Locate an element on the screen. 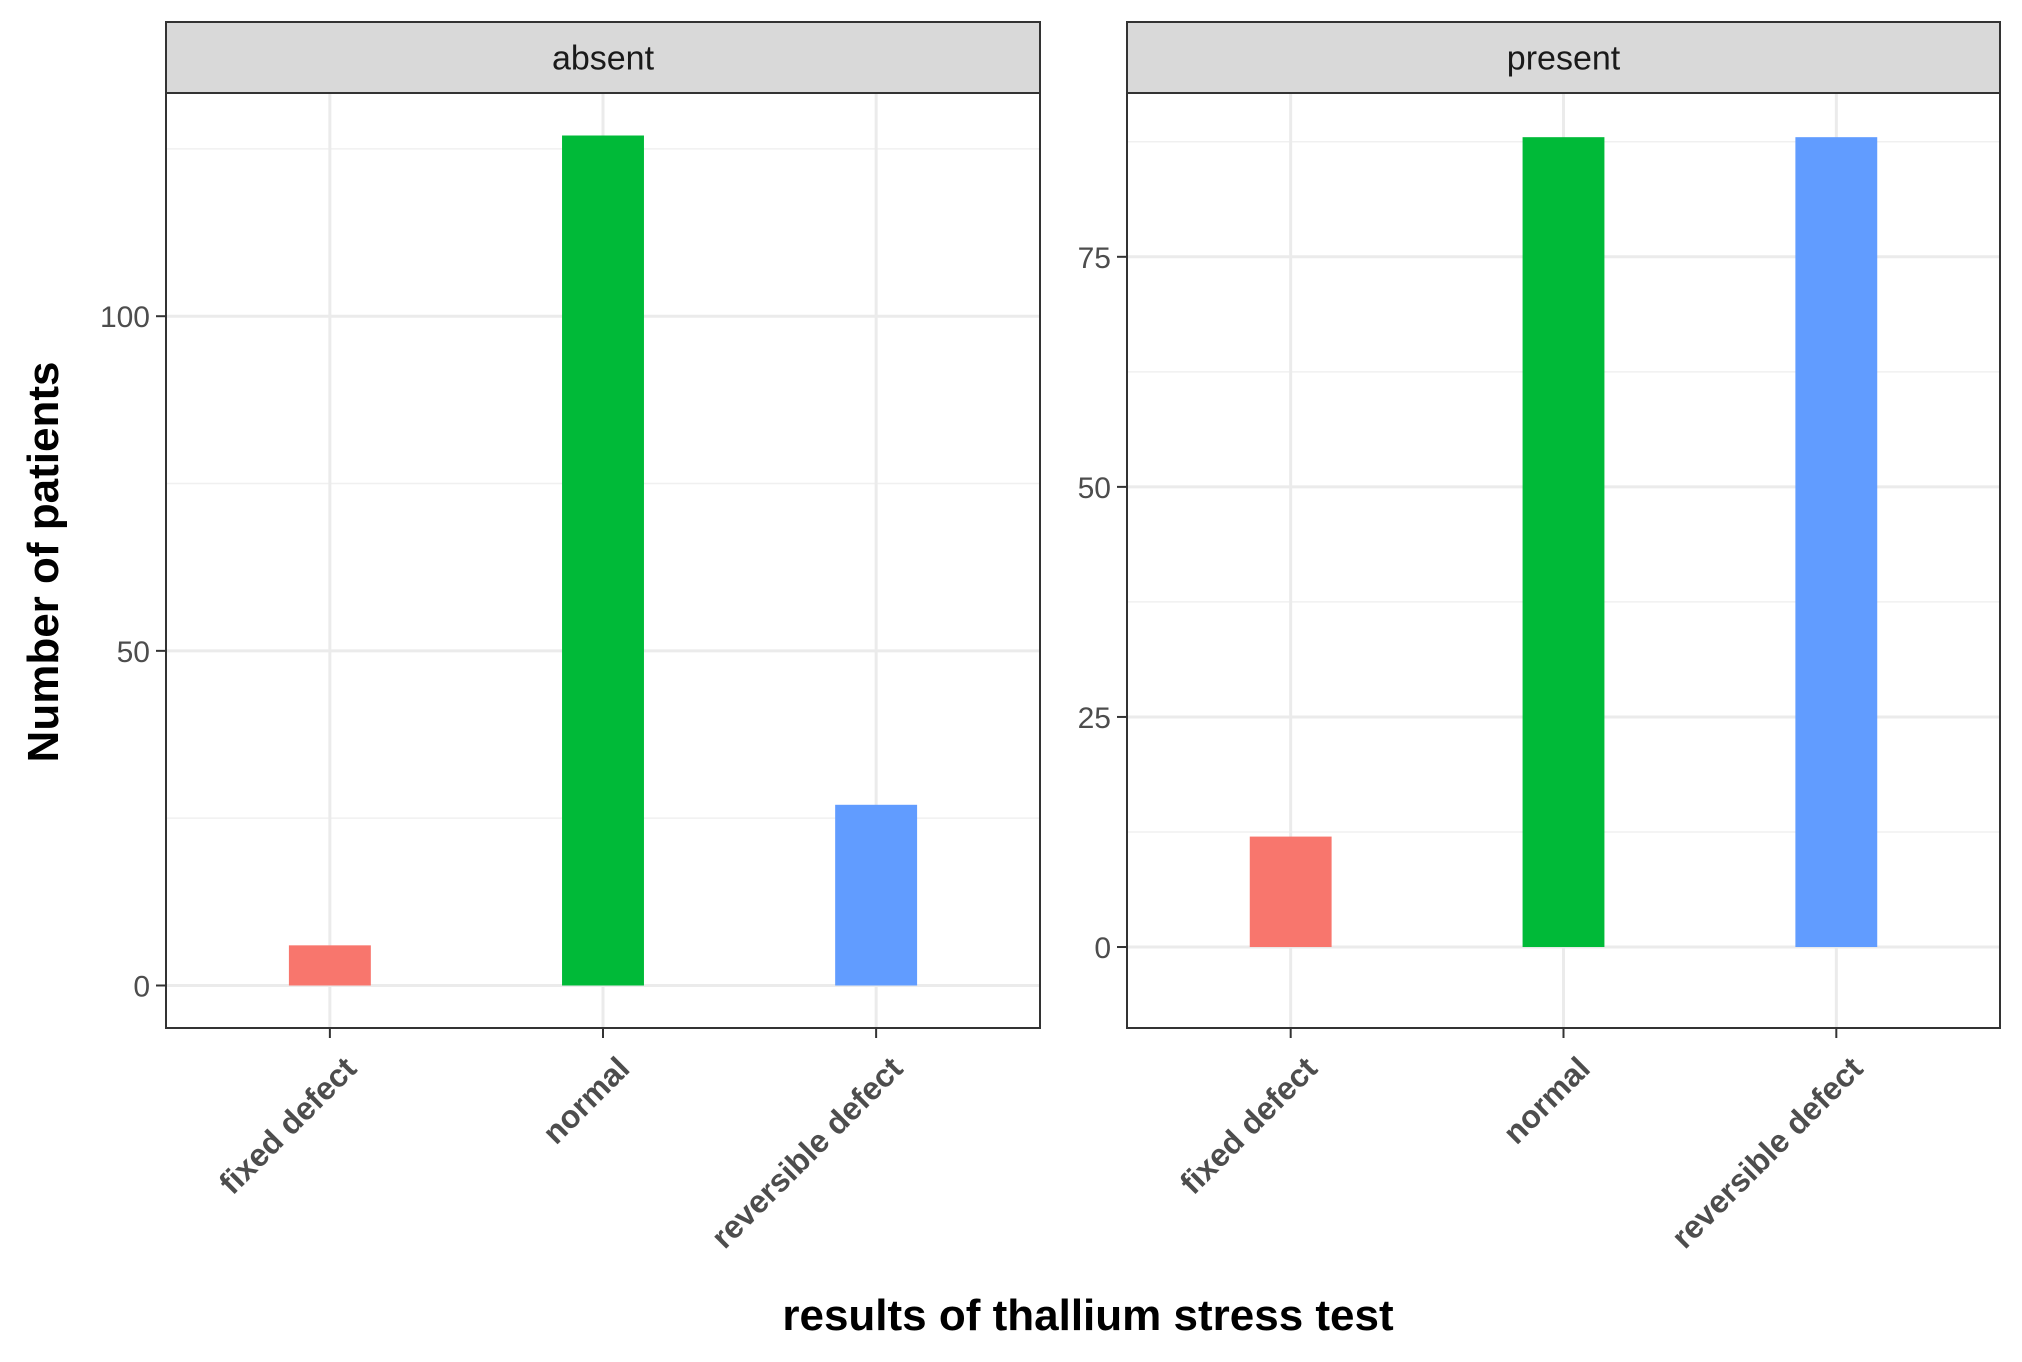  y-tick-label: 75 is located at coordinates (1094, 258).